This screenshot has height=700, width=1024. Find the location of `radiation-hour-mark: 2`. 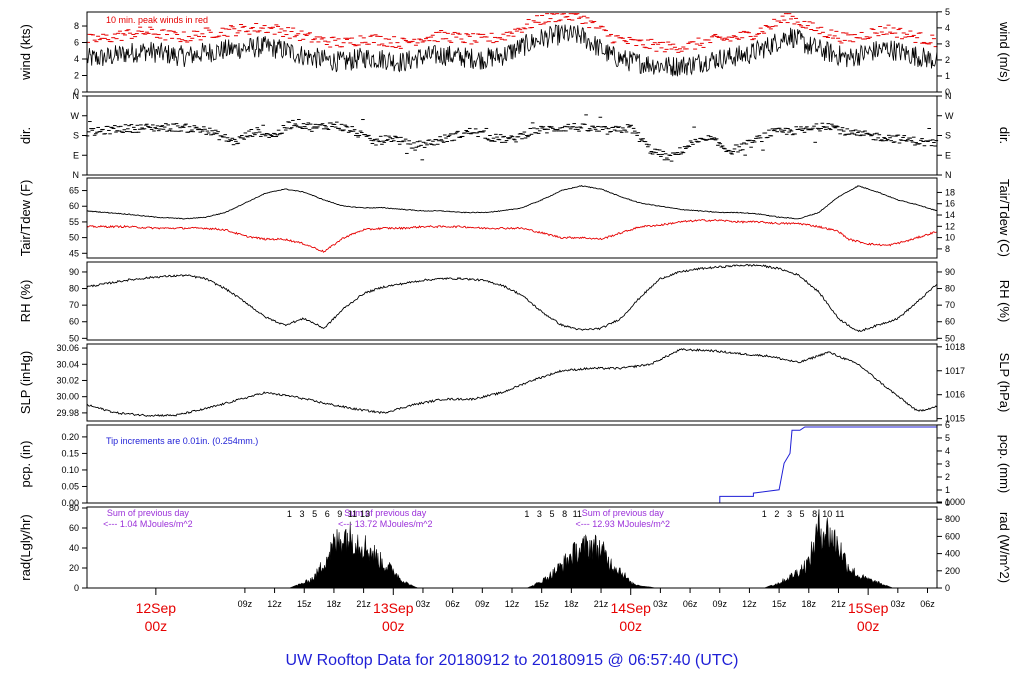

radiation-hour-mark: 2 is located at coordinates (776, 514).